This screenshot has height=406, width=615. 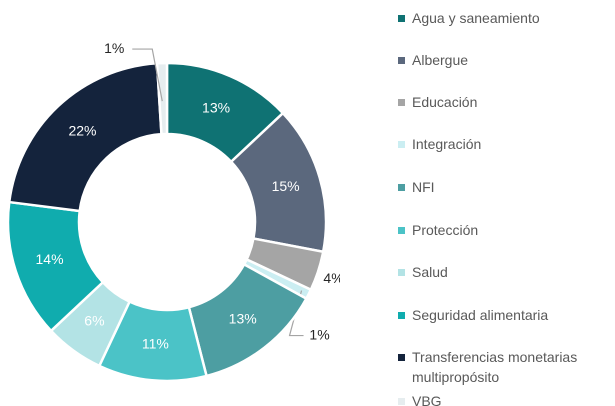 I want to click on legend-item: Salud, so click(x=505, y=272).